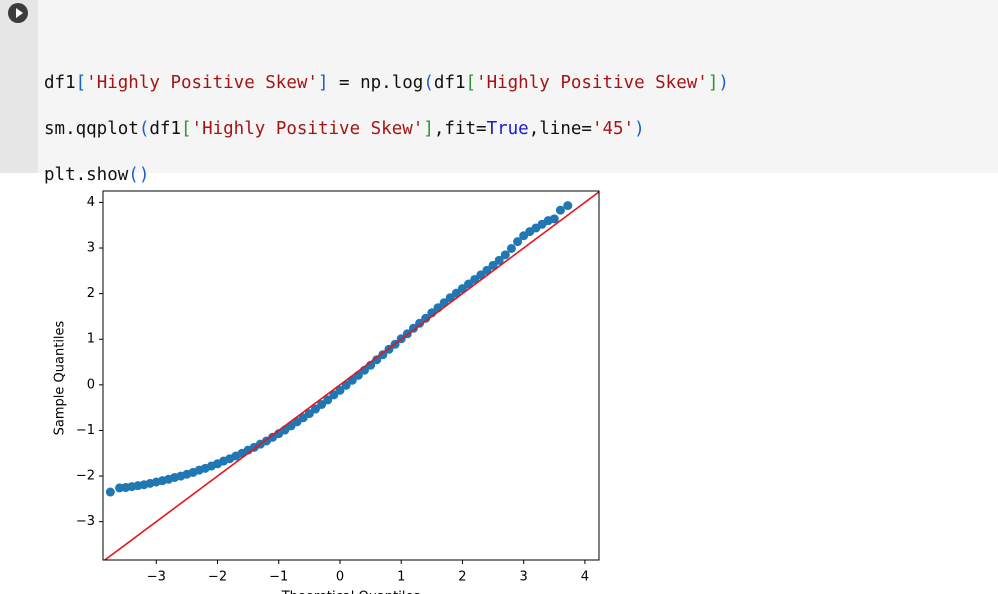  What do you see at coordinates (340, 577) in the screenshot?
I see `x-tick-label: 0` at bounding box center [340, 577].